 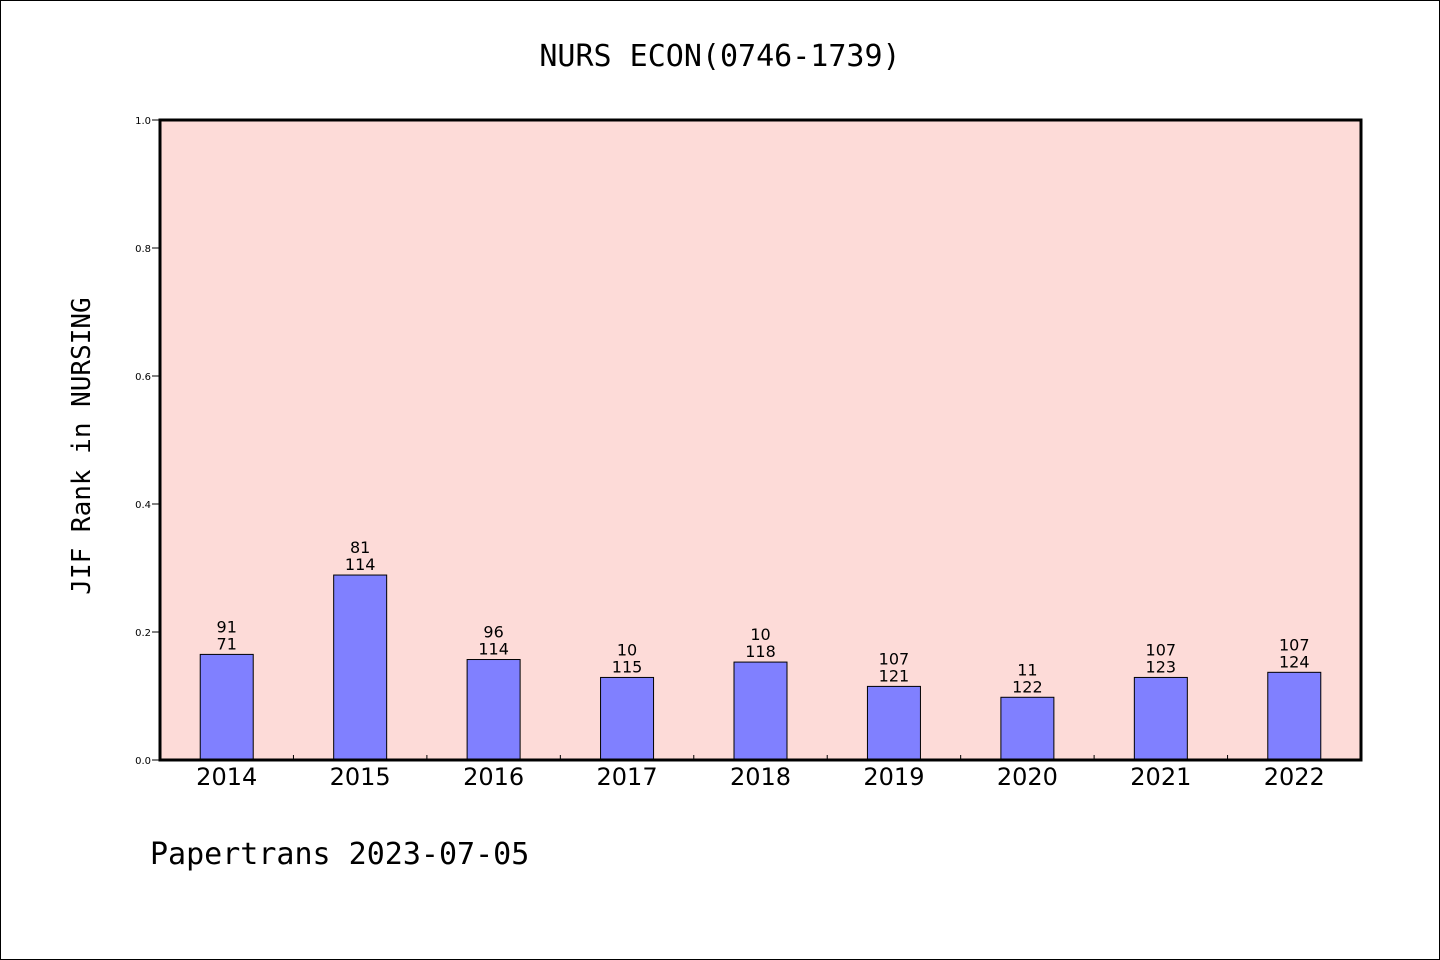 What do you see at coordinates (894, 658) in the screenshot?
I see `bar-rank-label-2019: 107` at bounding box center [894, 658].